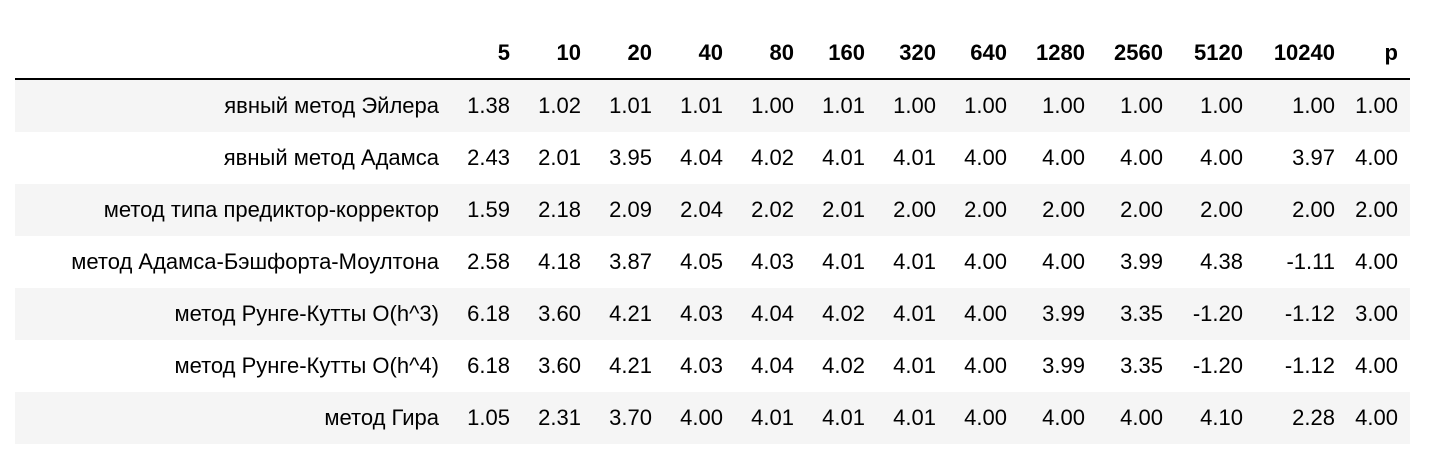 The width and height of the screenshot is (1442, 462). What do you see at coordinates (559, 417) in the screenshot?
I see `table-cell: 2.31` at bounding box center [559, 417].